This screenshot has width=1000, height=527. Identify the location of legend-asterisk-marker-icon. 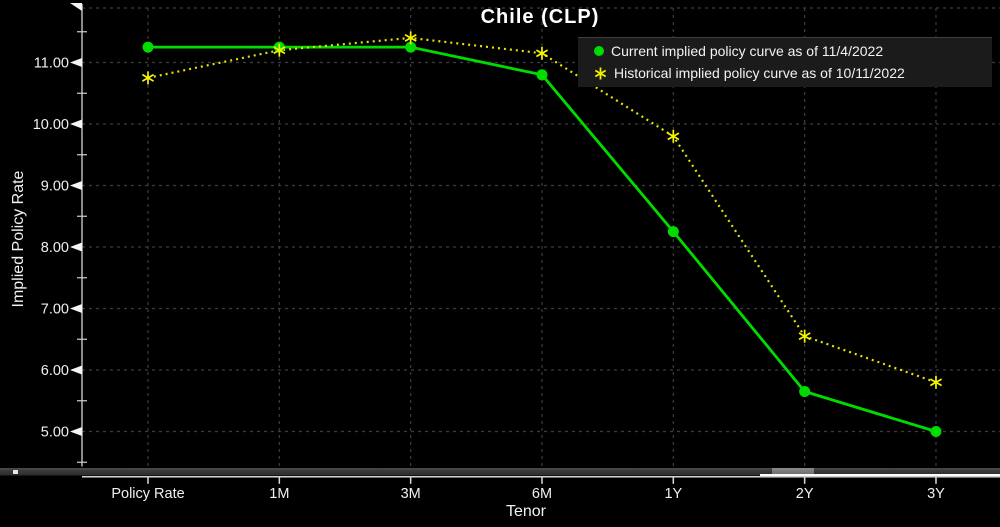
(600, 73).